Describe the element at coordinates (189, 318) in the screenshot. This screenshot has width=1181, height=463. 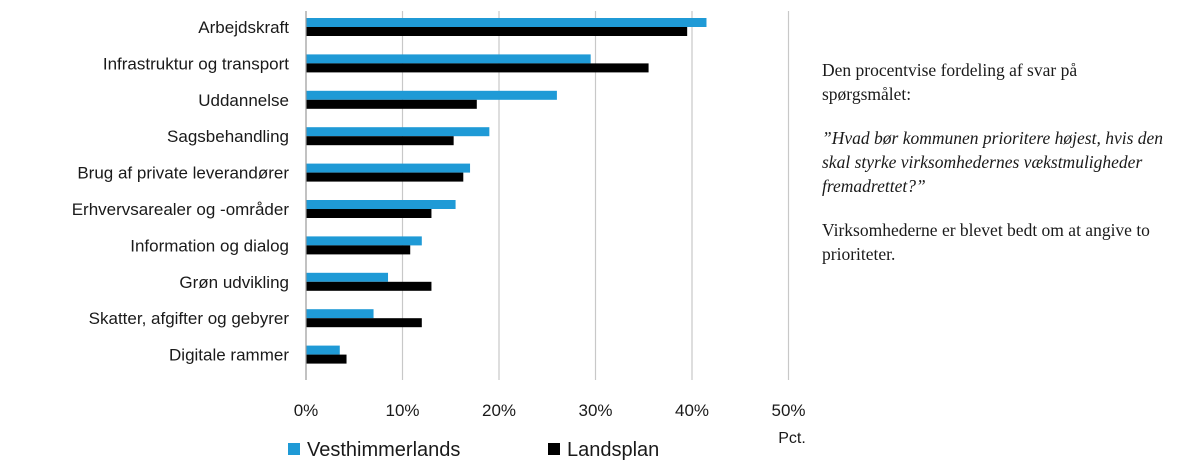
I see `category-label: Skatter, afgifter og gebyrer` at that location.